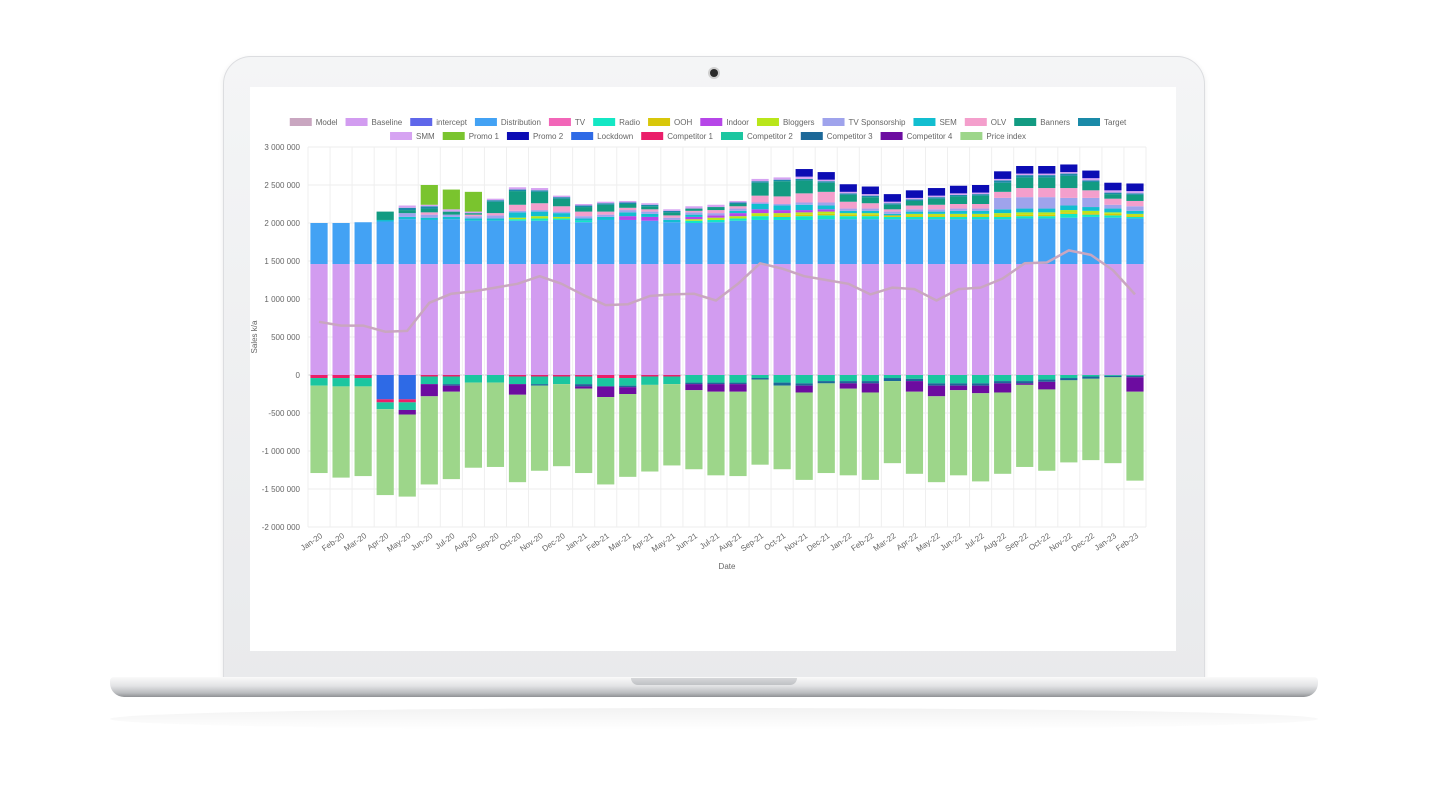 This screenshot has height=797, width=1432. I want to click on legend-item: Model, so click(313, 122).